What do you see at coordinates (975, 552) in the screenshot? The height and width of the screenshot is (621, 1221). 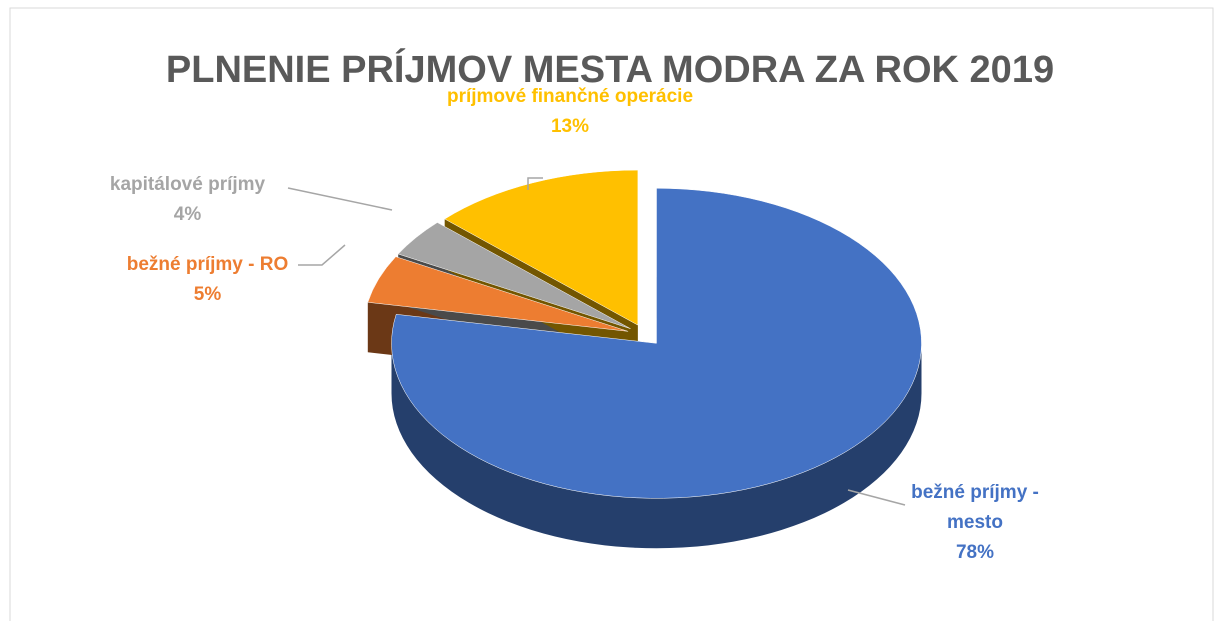 I see `label-value: 78%` at bounding box center [975, 552].